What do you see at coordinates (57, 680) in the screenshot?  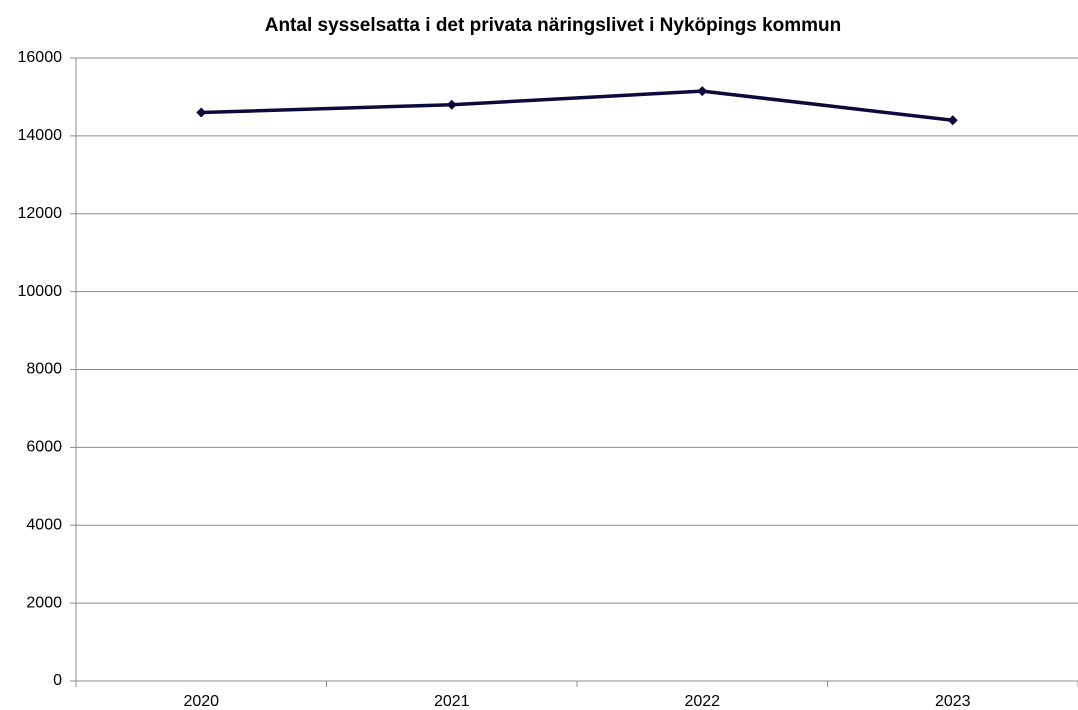 I see `y-tick-label: 0` at bounding box center [57, 680].